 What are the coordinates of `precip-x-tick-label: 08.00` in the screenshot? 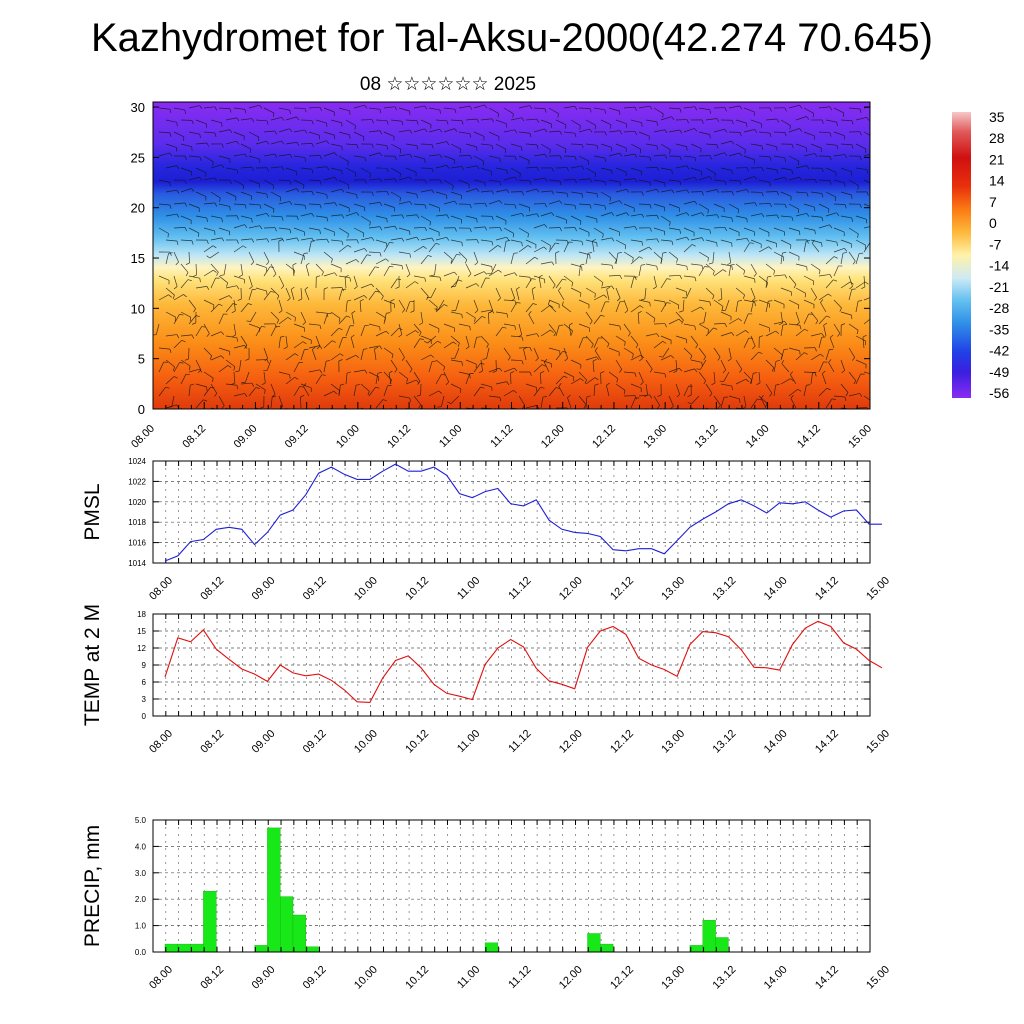 It's located at (161, 978).